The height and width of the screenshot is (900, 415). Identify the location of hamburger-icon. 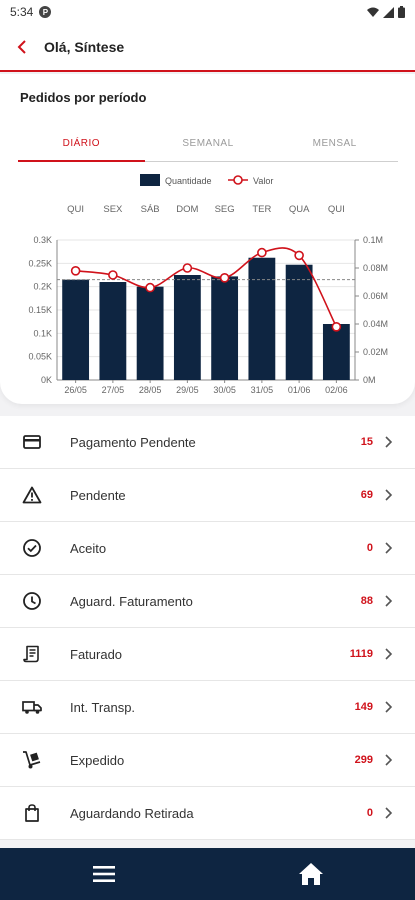
(103, 874).